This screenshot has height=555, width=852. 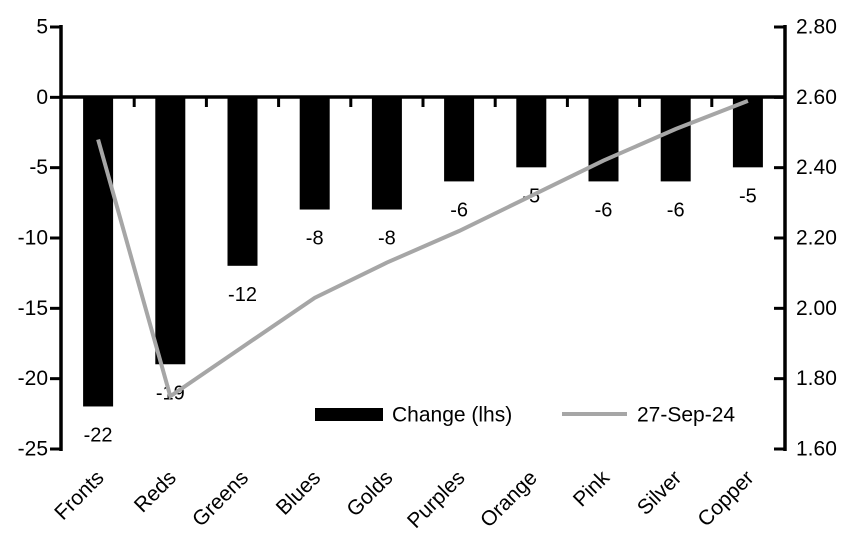 What do you see at coordinates (603, 139) in the screenshot?
I see `bar-pink` at bounding box center [603, 139].